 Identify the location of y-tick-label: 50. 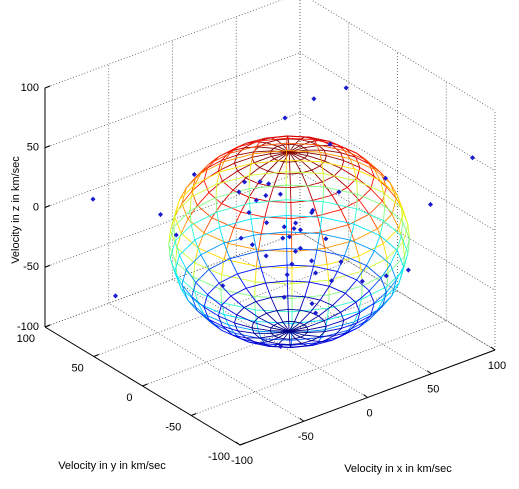
(78, 368).